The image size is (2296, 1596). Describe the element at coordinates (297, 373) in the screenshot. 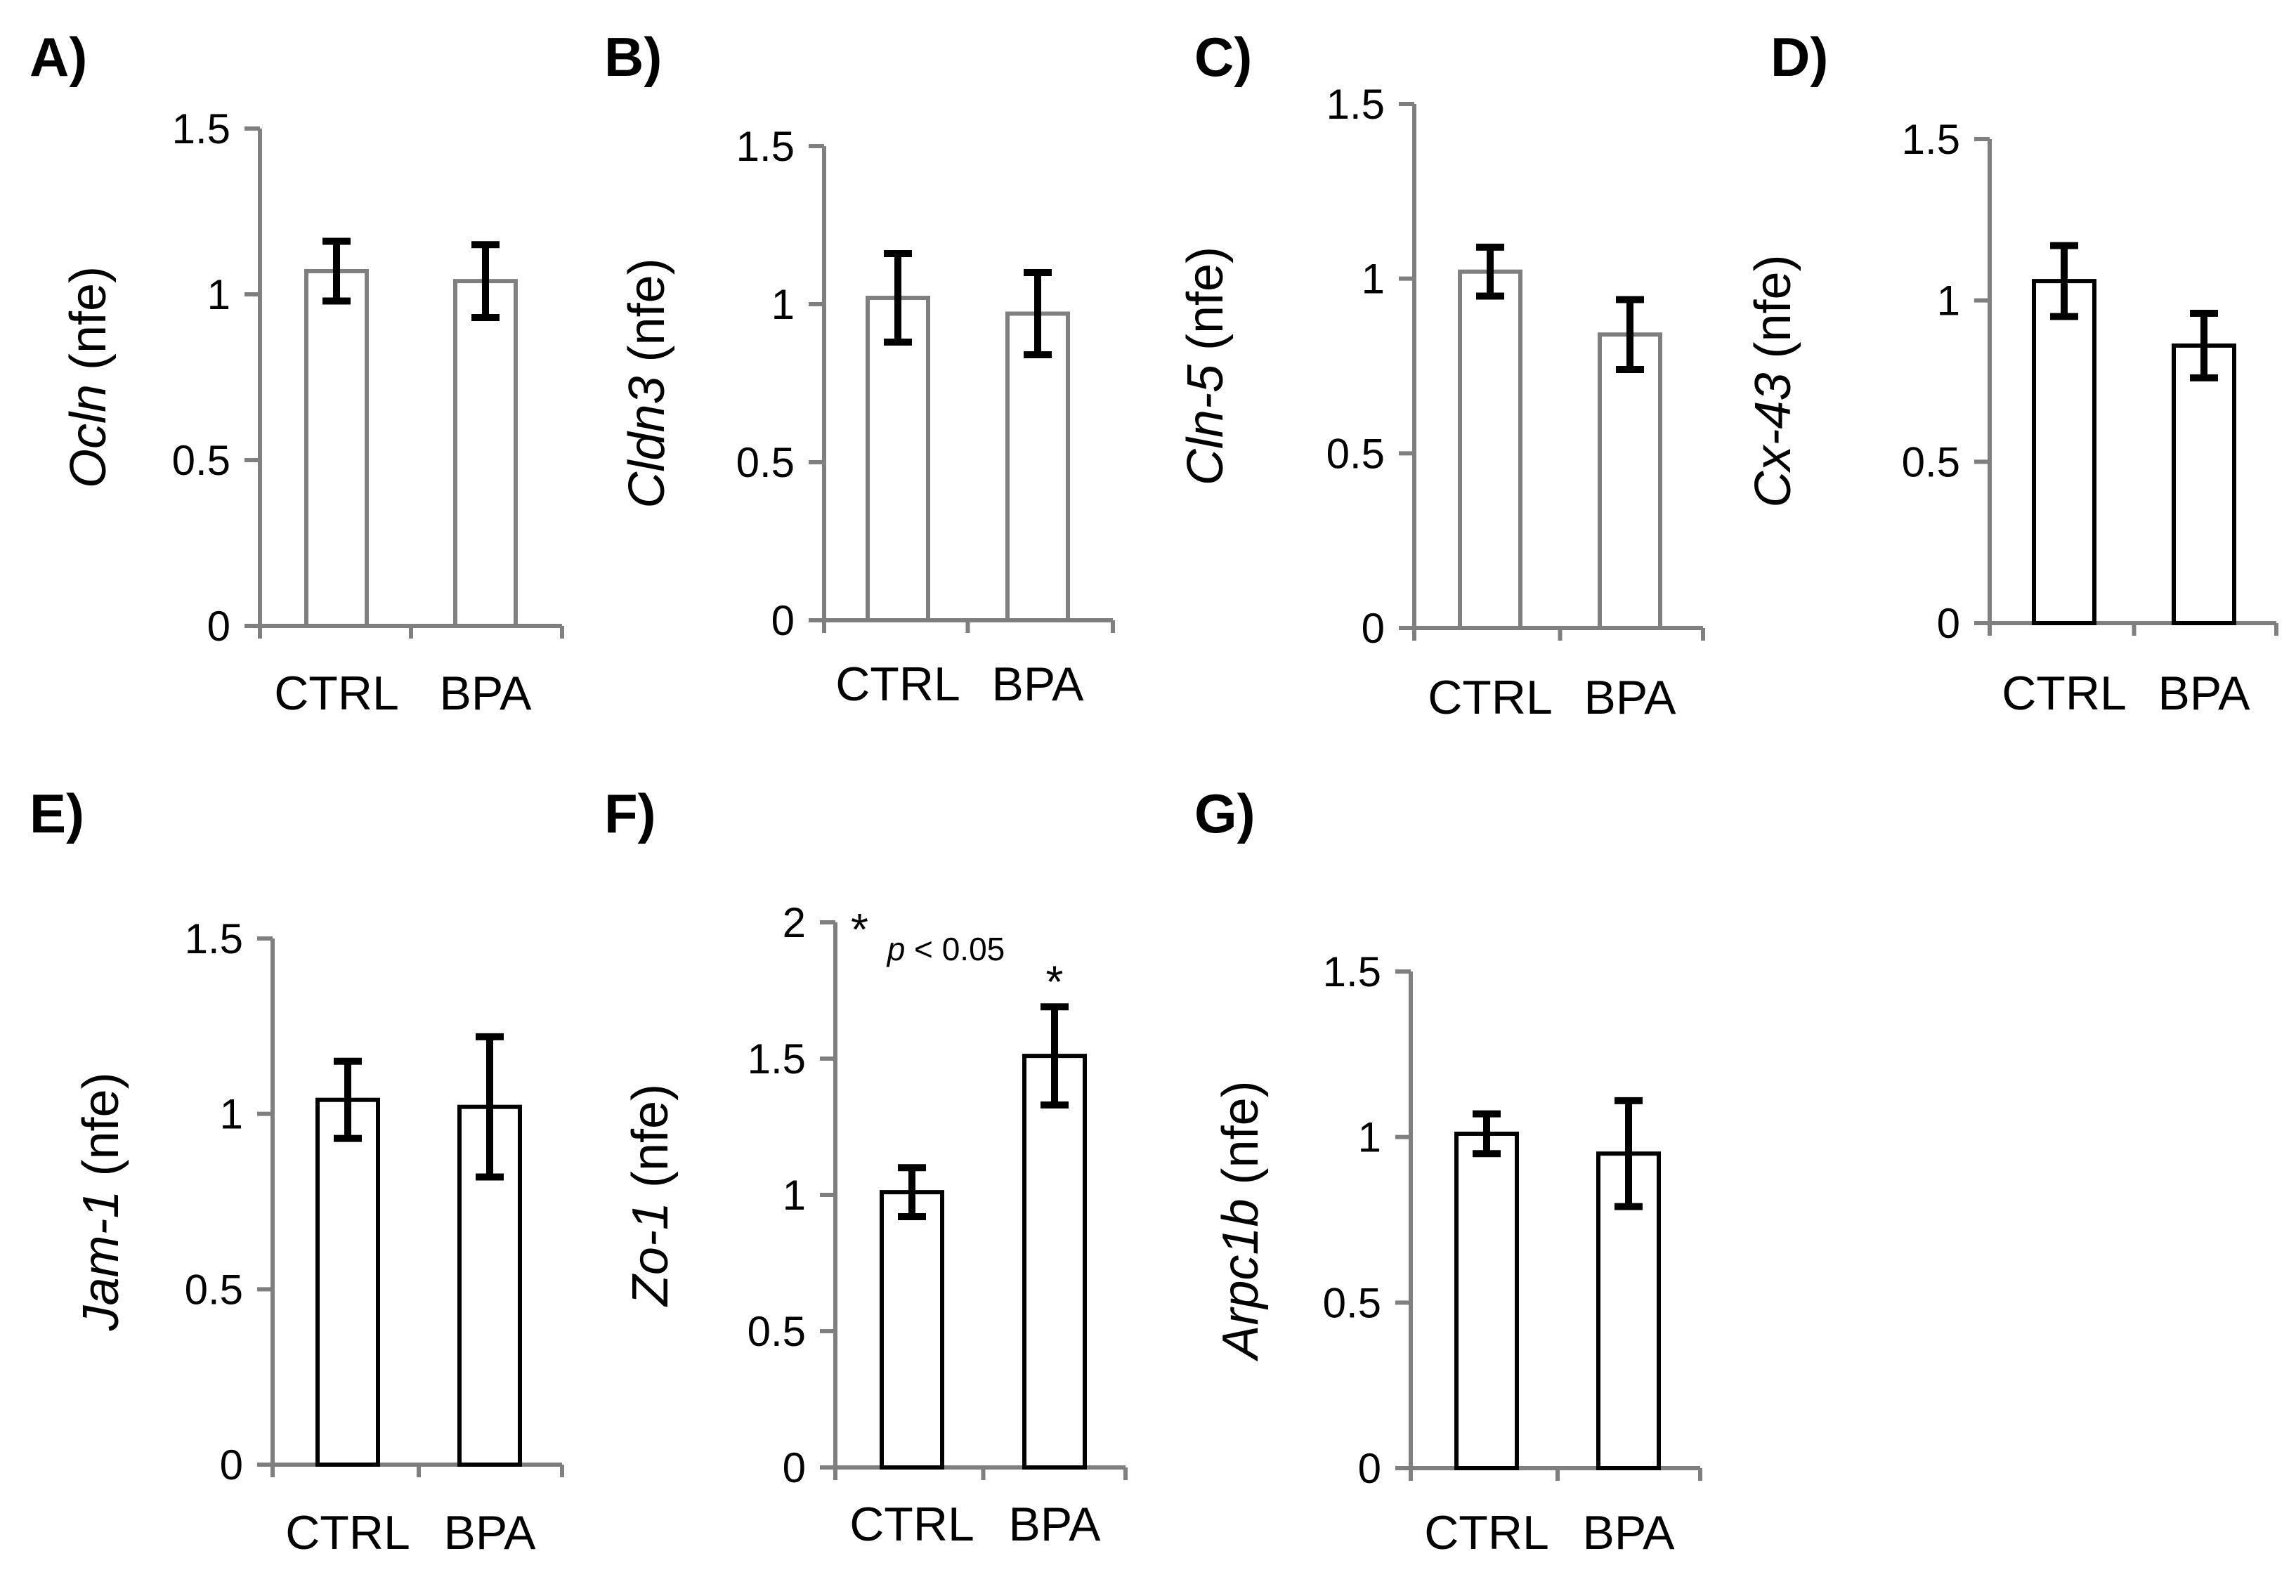

I see `chart-panel-a: A) 0 0.5 1 1.5 CTRL BPA Ocln (nfe)` at that location.